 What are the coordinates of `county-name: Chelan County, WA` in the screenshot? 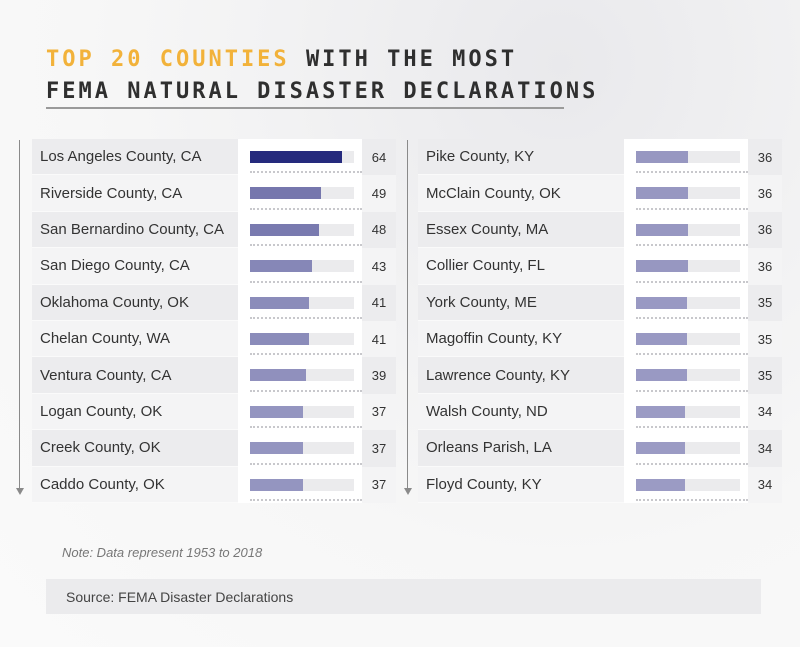 It's located at (135, 339).